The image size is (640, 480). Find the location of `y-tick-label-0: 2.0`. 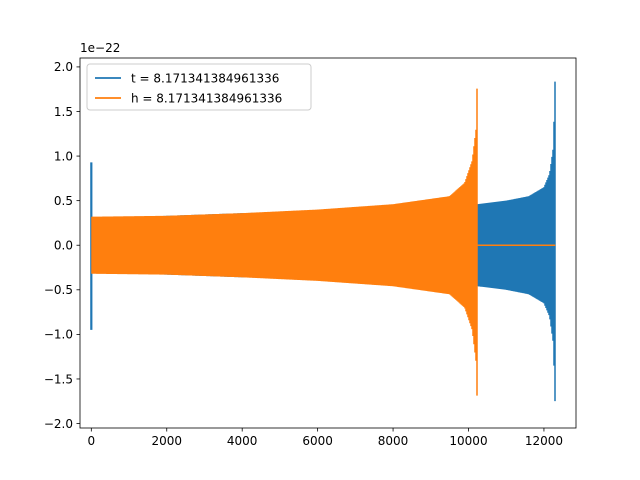

y-tick-label-0: 2.0 is located at coordinates (63, 67).